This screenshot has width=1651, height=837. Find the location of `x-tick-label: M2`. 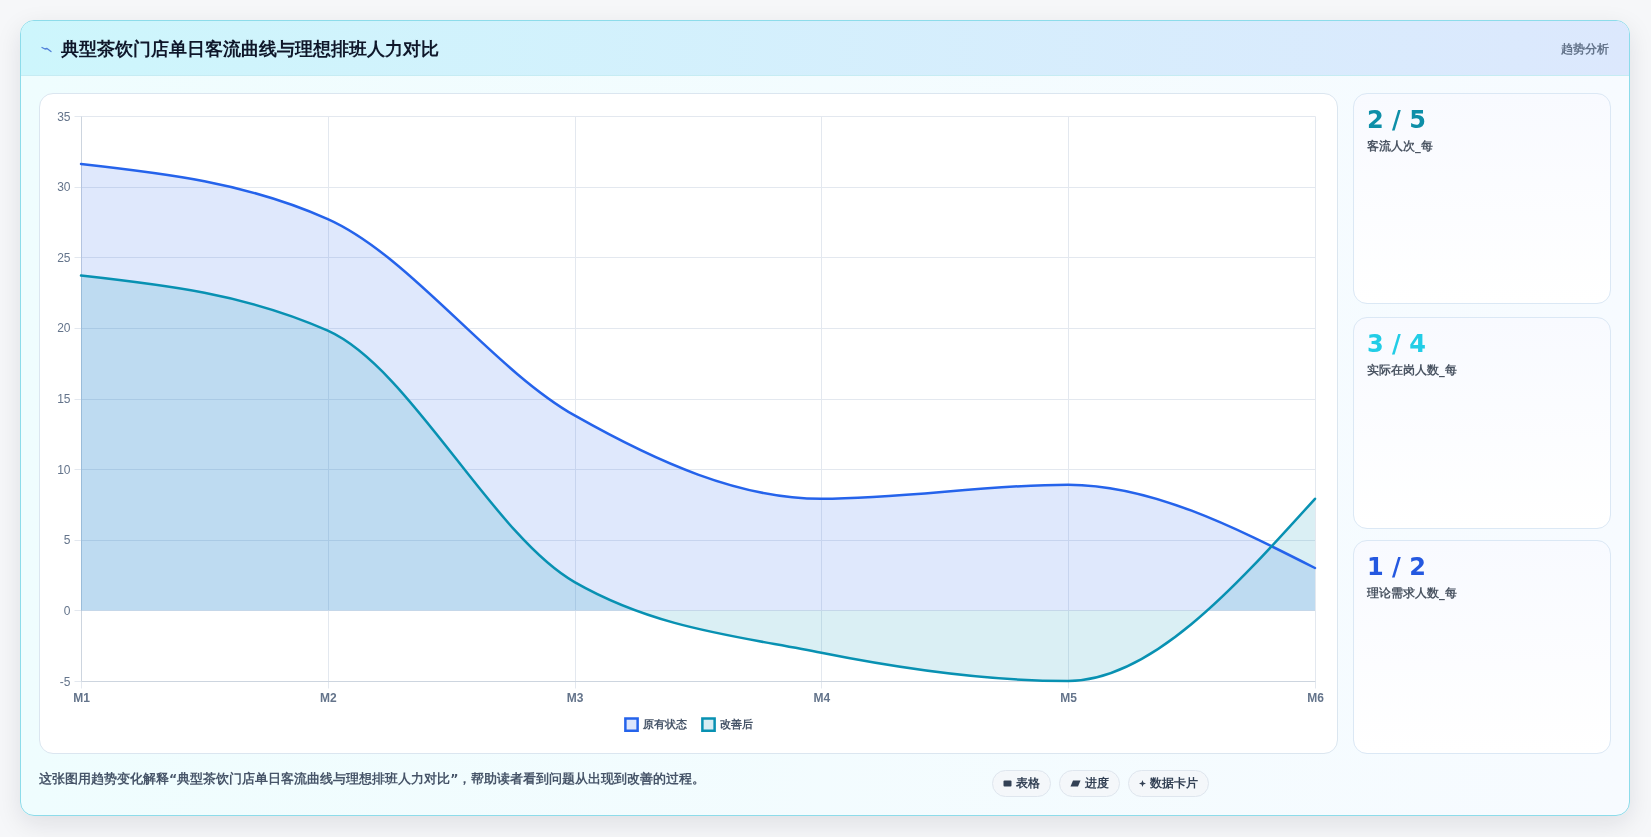

x-tick-label: M2 is located at coordinates (328, 697).